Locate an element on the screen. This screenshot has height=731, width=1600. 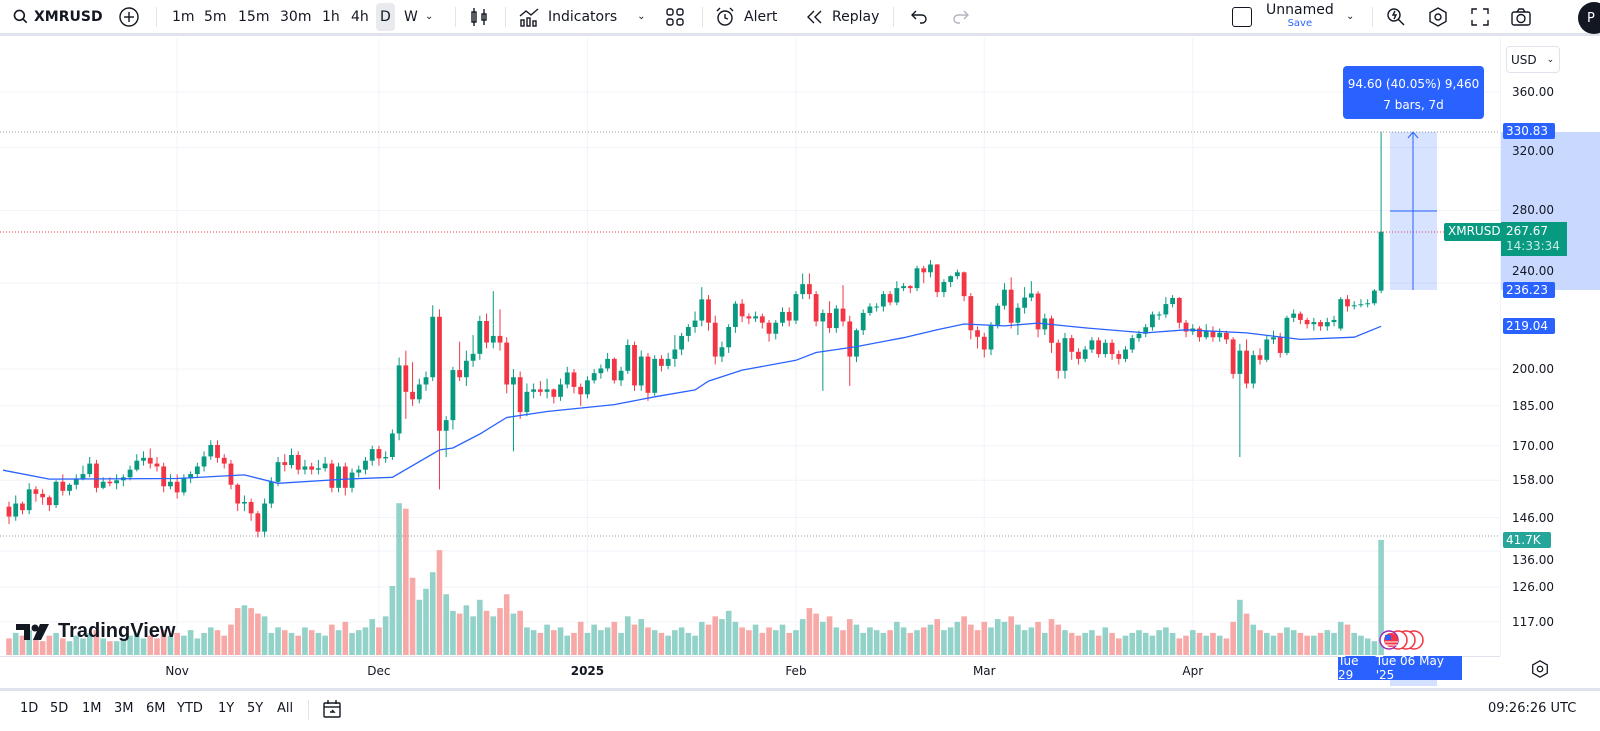
interval-15m: 15m is located at coordinates (254, 17).